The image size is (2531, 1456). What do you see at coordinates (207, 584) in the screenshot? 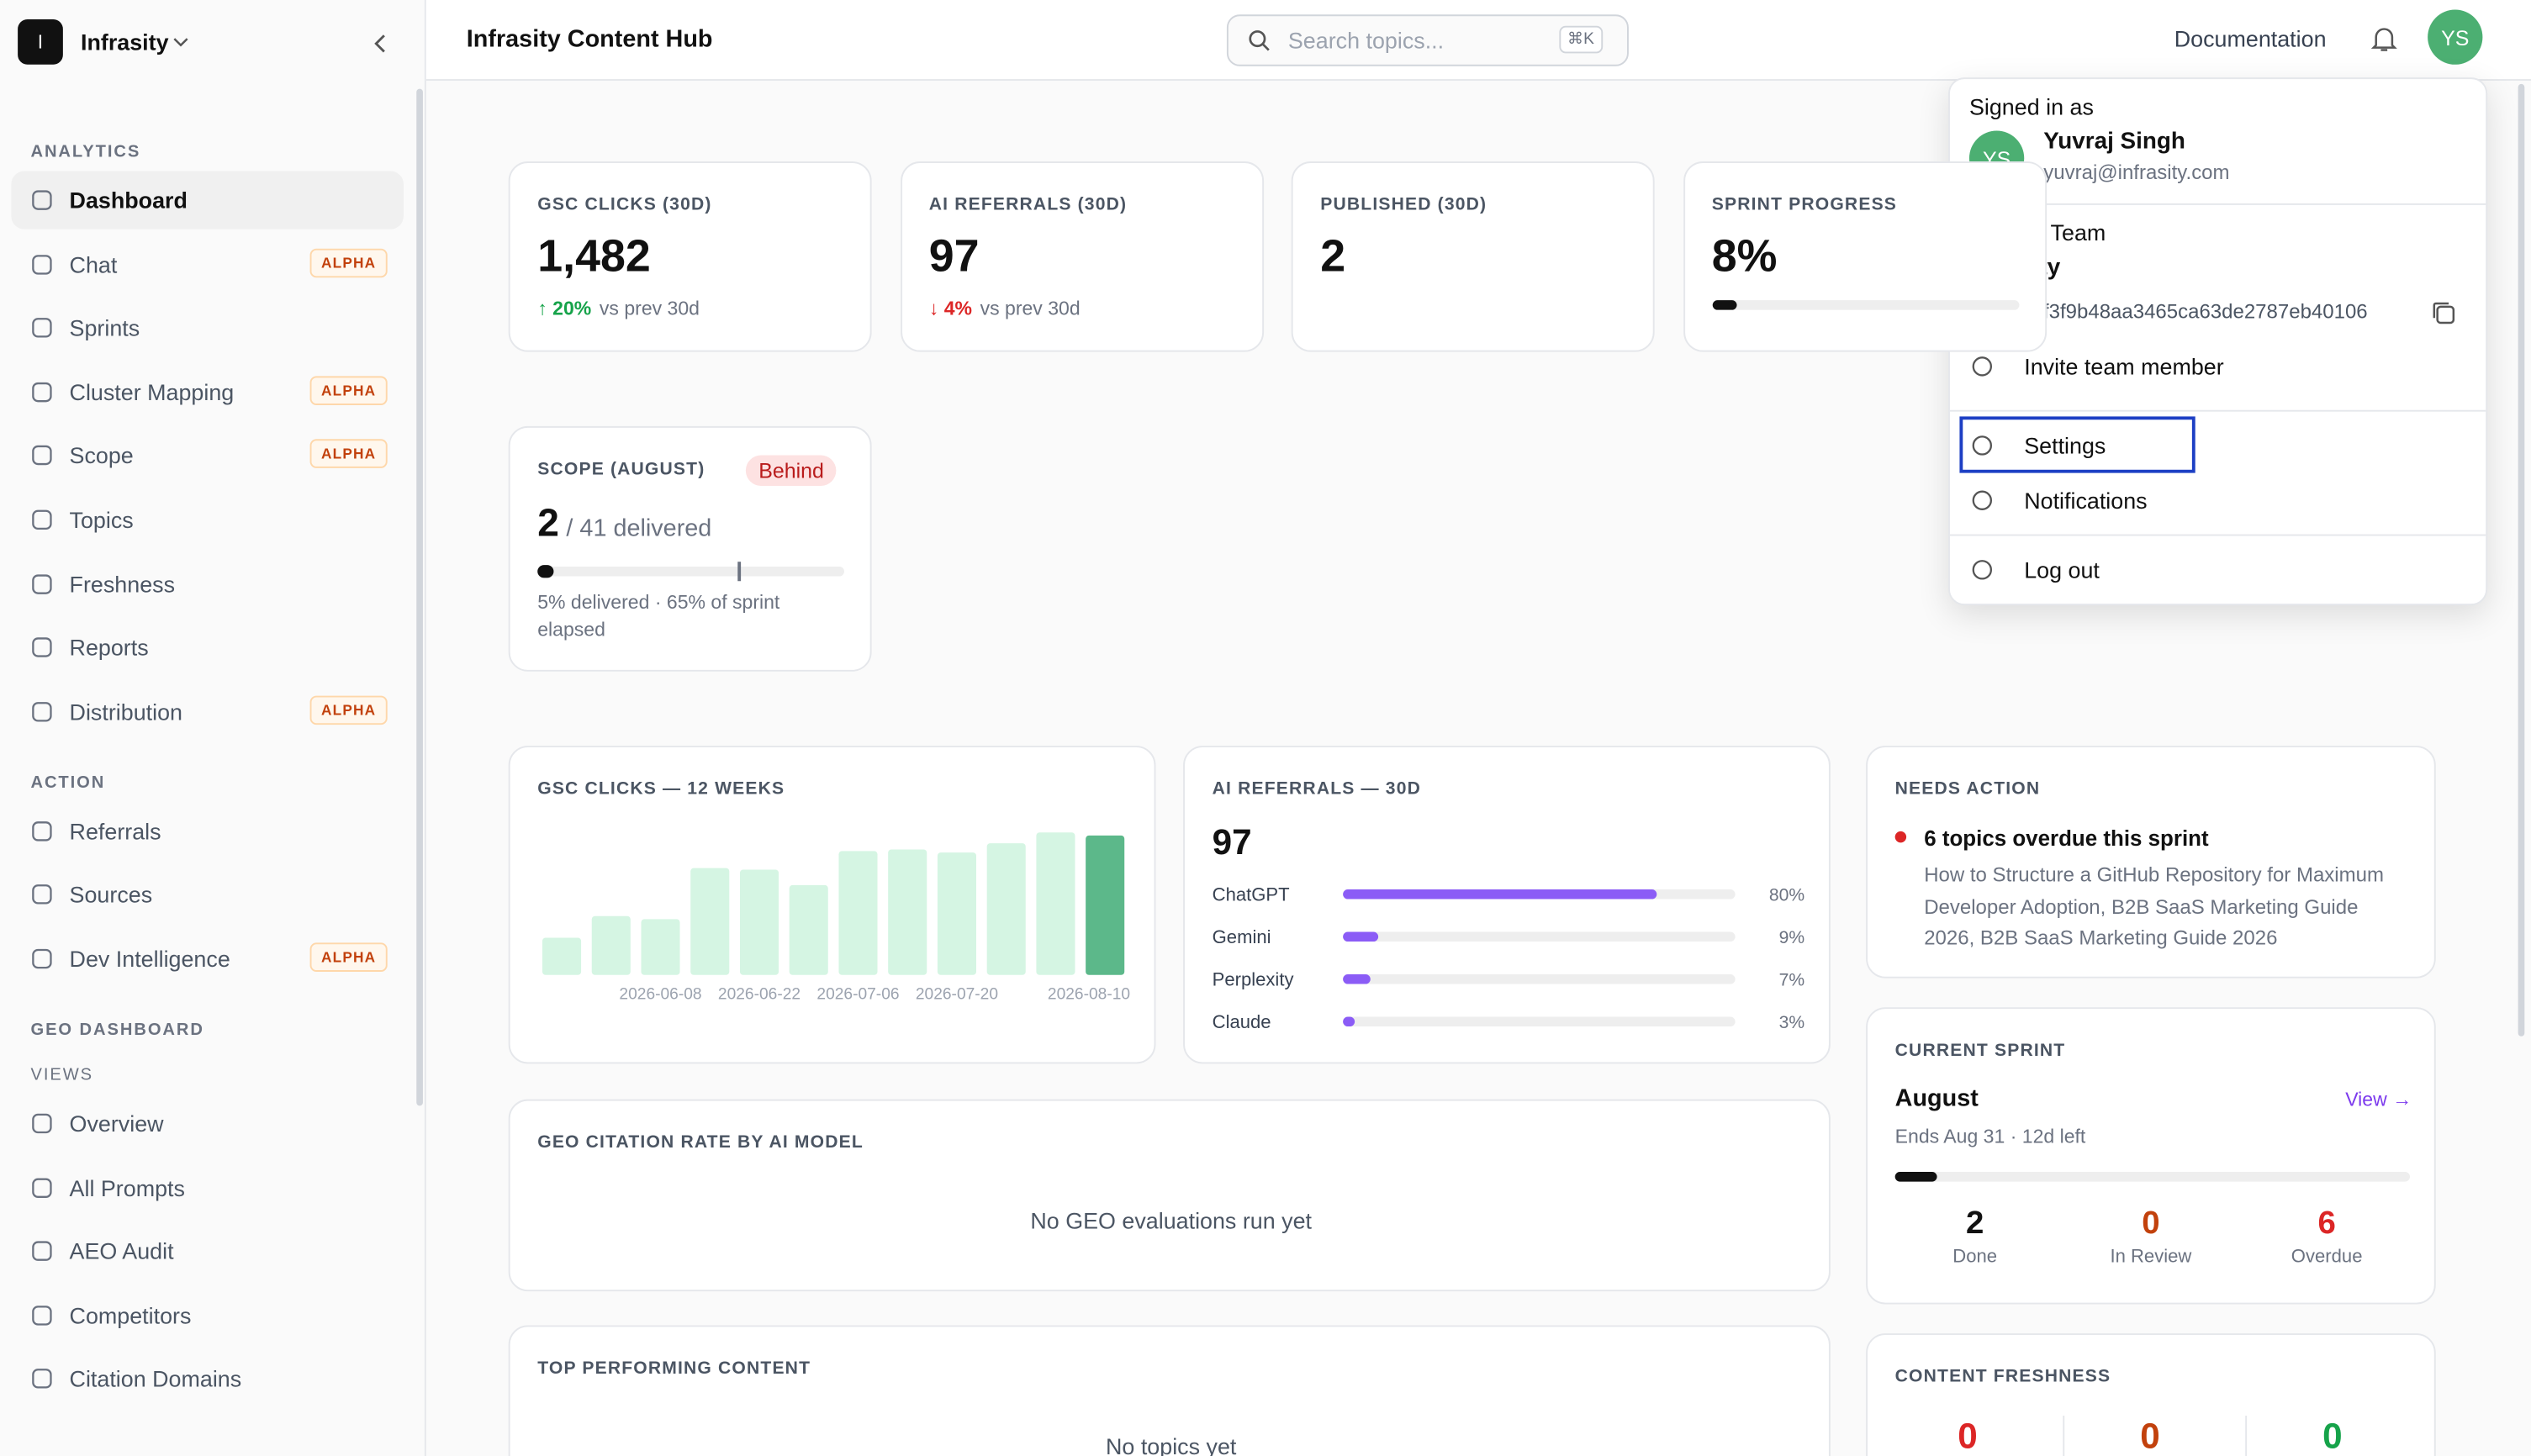
I see `nav-item: Freshness` at bounding box center [207, 584].